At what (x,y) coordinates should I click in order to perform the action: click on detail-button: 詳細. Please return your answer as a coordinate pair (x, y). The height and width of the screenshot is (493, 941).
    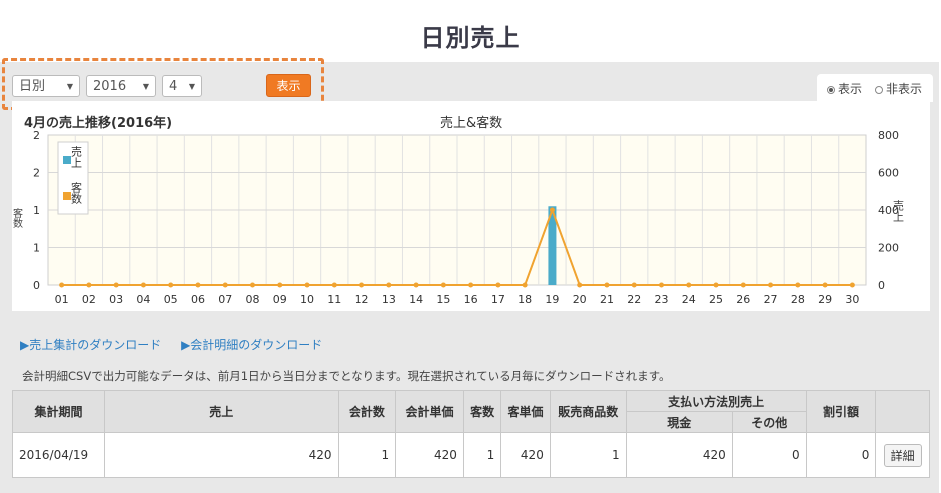
    Looking at the image, I should click on (902, 455).